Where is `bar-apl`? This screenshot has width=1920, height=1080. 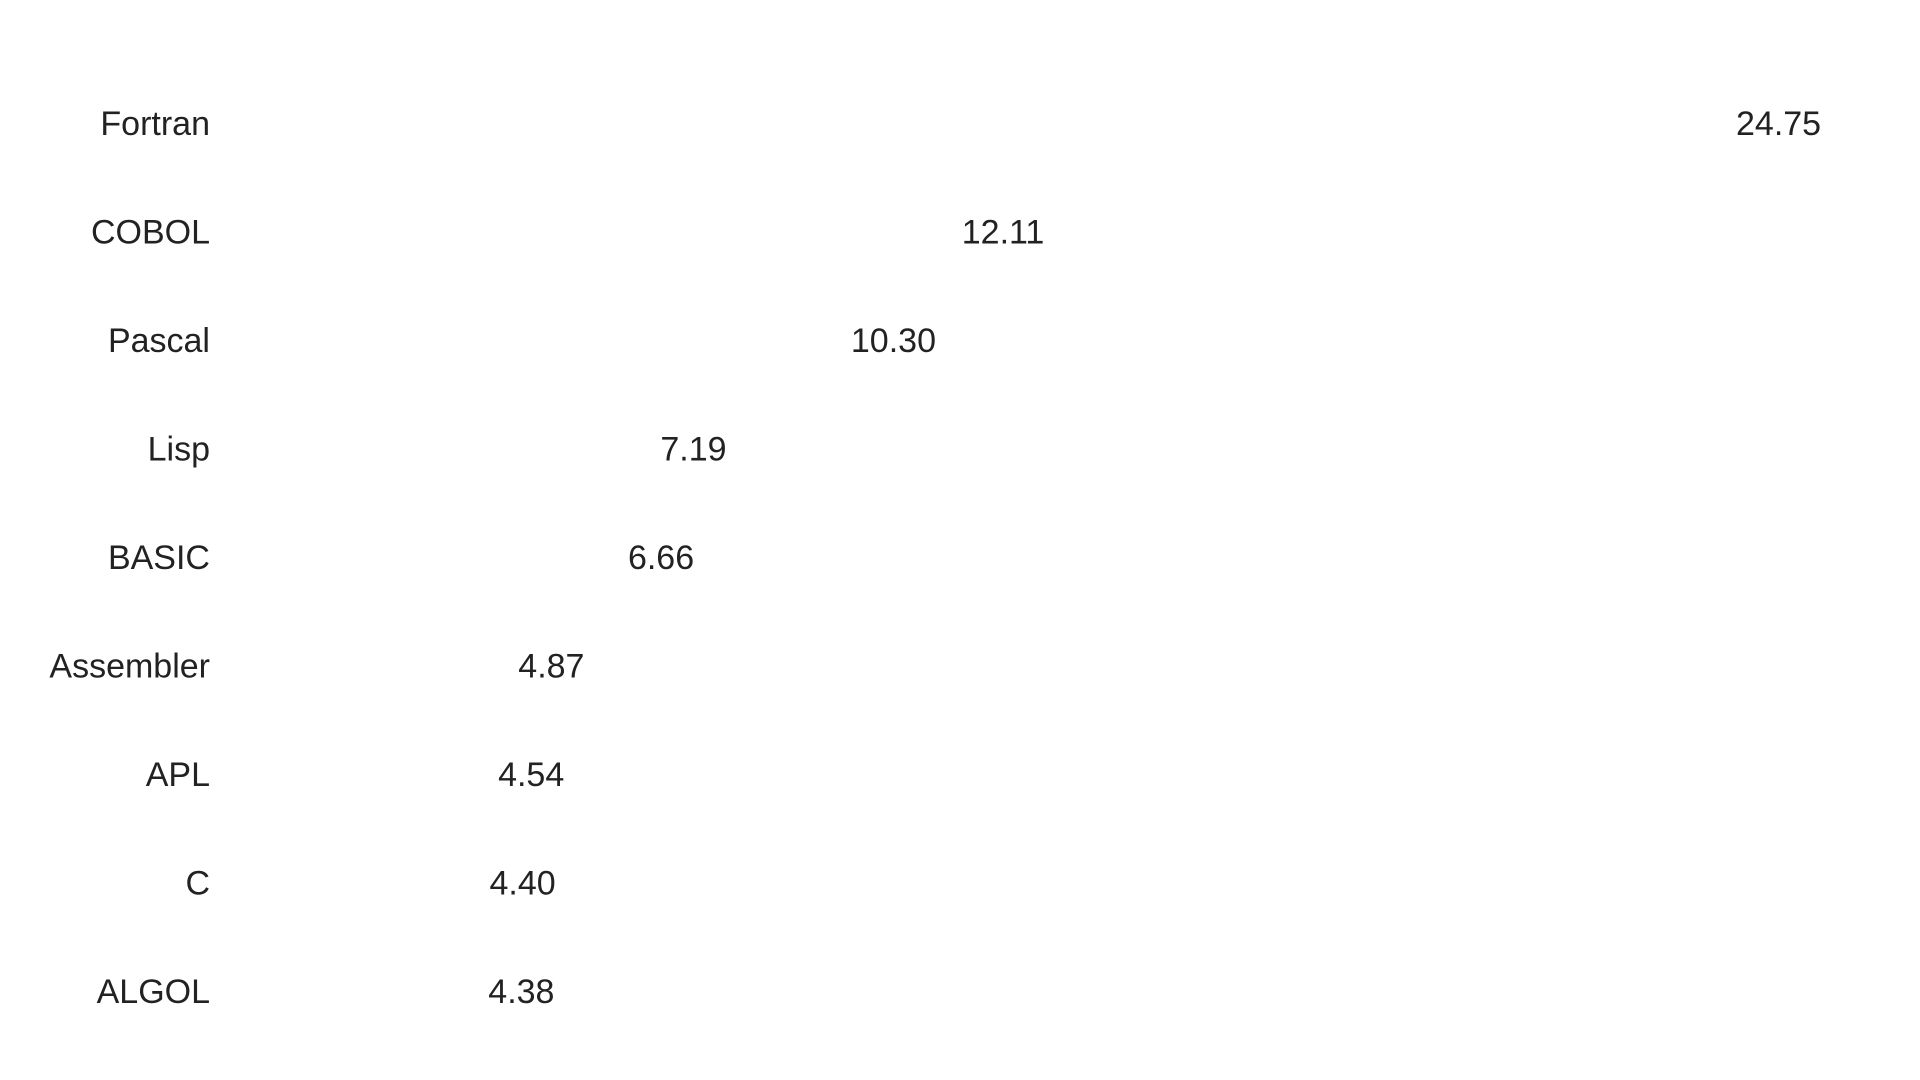
bar-apl is located at coordinates (351, 777).